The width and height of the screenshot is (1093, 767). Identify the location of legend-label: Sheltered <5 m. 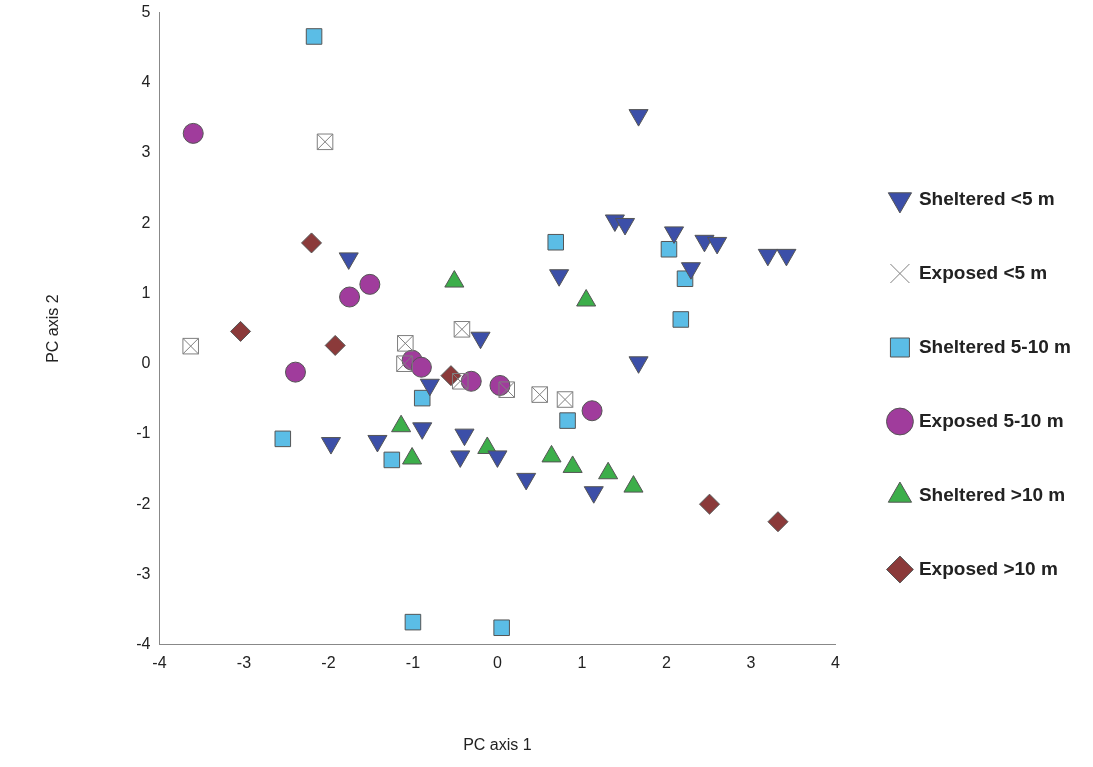
(986, 198).